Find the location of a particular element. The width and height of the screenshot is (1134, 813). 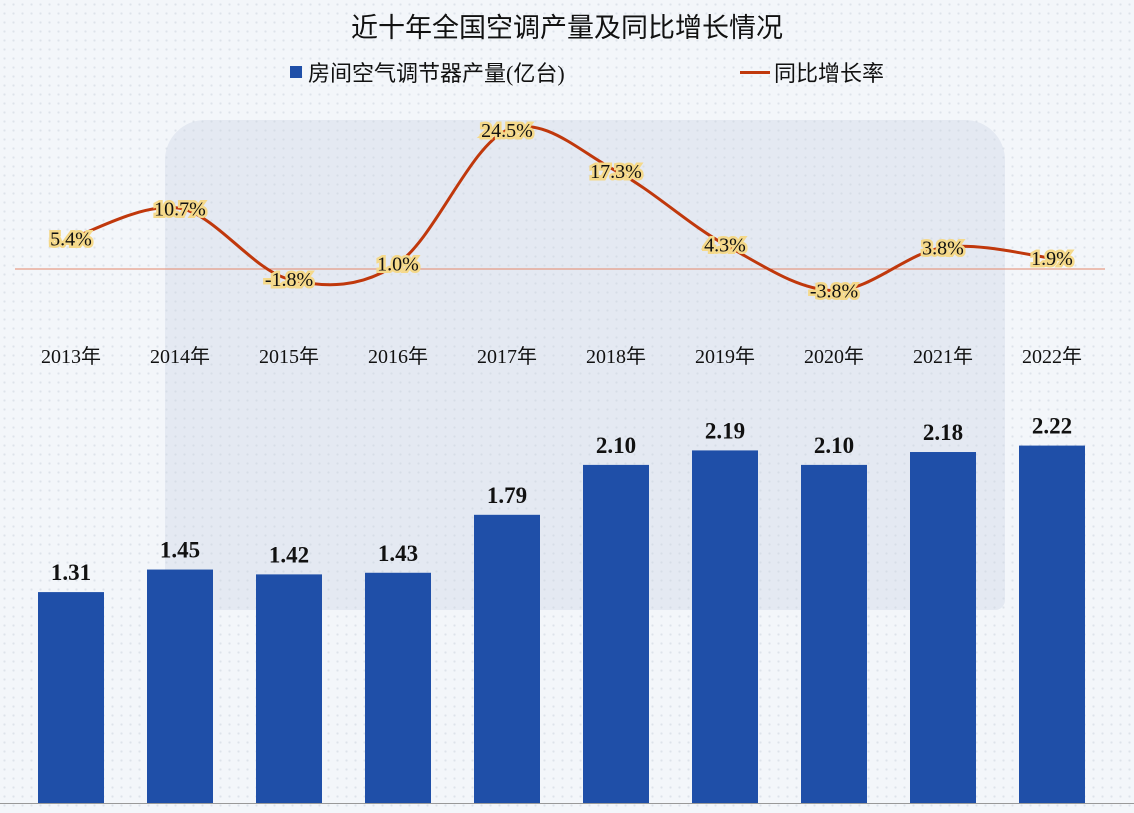

line-value-label: 5.4% is located at coordinates (71, 239).